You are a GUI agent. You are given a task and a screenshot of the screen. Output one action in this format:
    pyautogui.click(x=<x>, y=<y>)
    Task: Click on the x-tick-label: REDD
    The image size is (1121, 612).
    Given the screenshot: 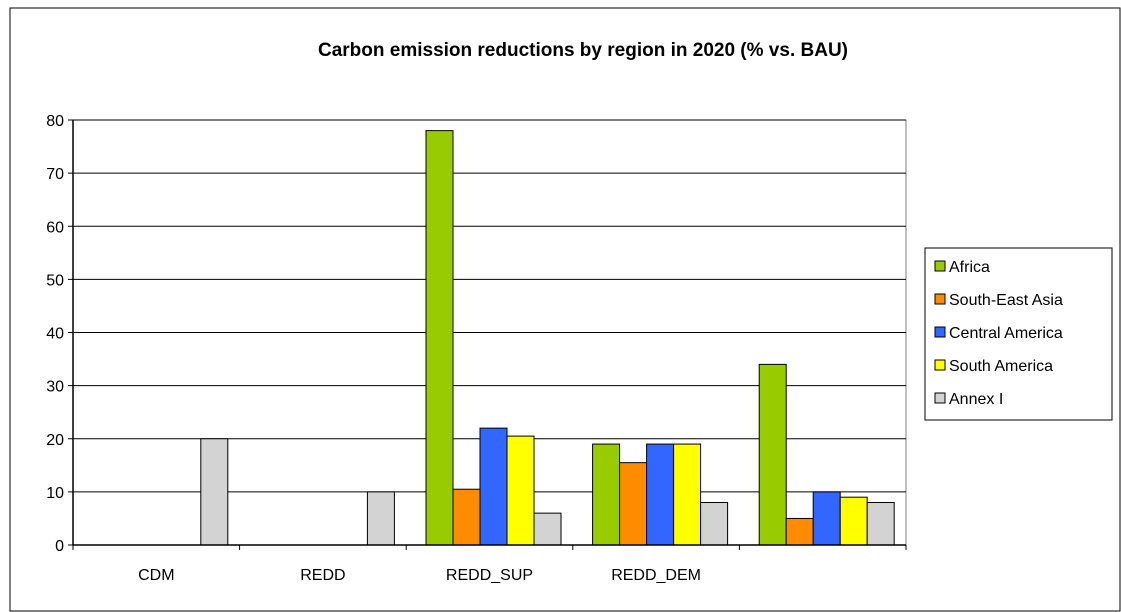 What is the action you would take?
    pyautogui.click(x=322, y=575)
    